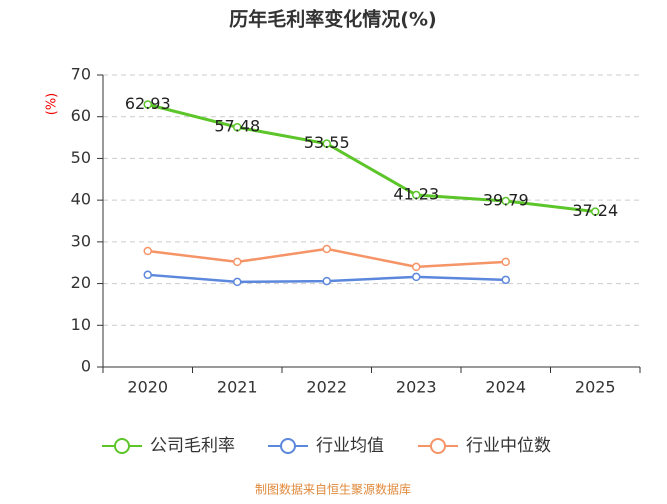 This screenshot has height=504, width=667. I want to click on x-tick-label: 2025, so click(595, 387).